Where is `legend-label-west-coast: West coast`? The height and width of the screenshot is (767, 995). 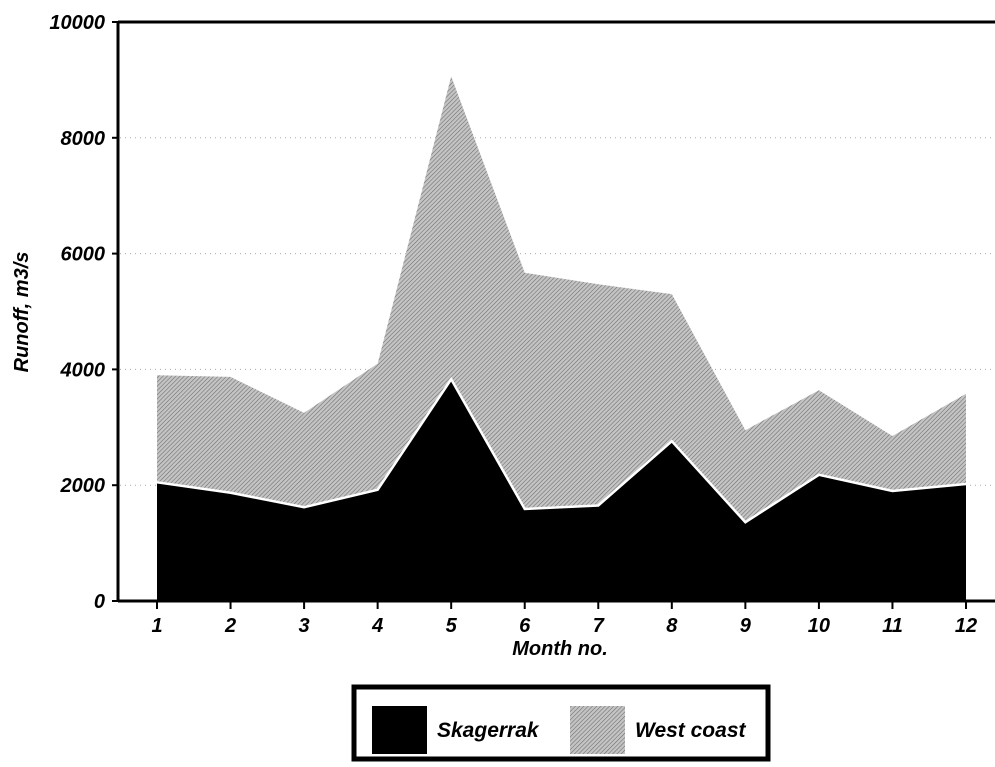
legend-label-west-coast: West coast is located at coordinates (690, 730).